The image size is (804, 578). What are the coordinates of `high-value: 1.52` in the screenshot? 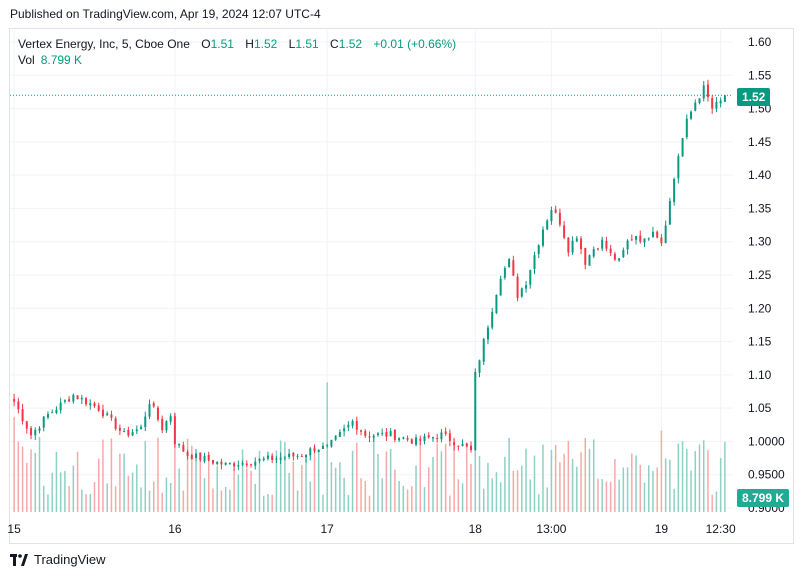 It's located at (265, 44).